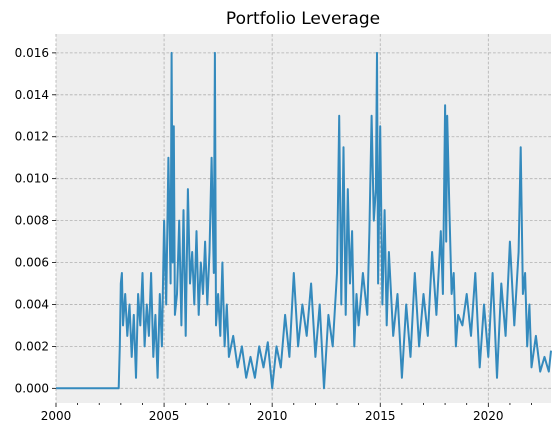  Describe the element at coordinates (32, 263) in the screenshot. I see `y-tick-label: 0.006` at that location.